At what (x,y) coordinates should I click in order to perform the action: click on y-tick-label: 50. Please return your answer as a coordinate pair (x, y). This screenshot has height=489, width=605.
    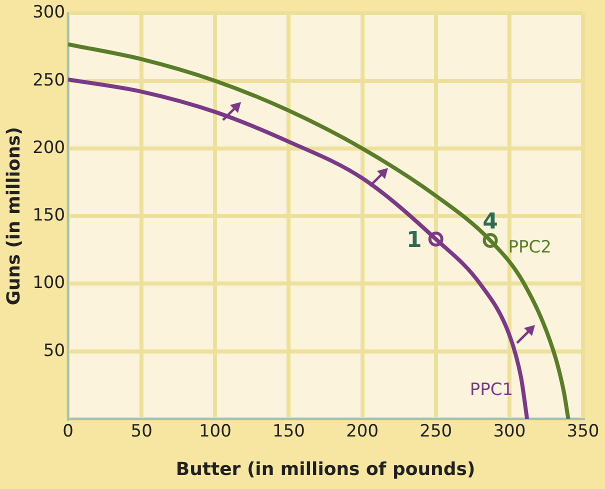
    Looking at the image, I should click on (54, 350).